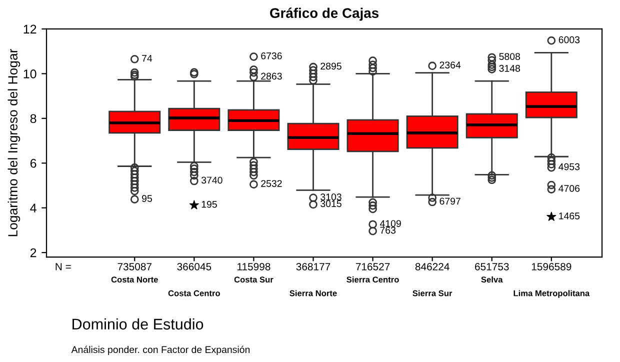 Image resolution: width=620 pixels, height=362 pixels. I want to click on annotation: 3015, so click(331, 204).